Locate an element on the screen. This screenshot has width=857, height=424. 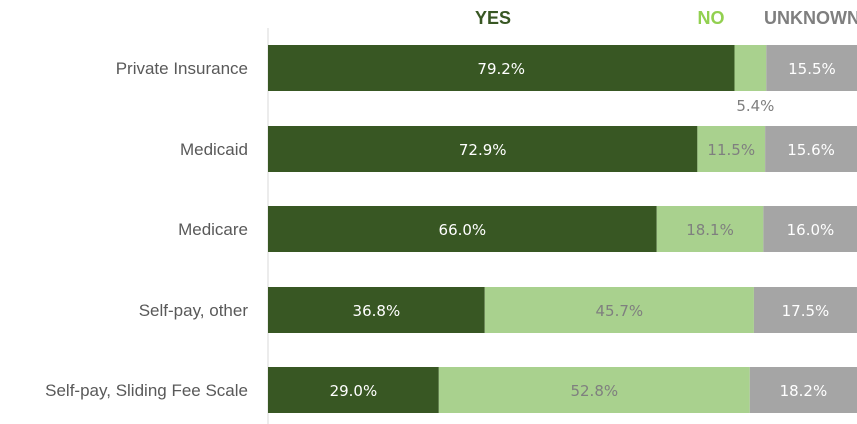
data-label-yes: 36.8% is located at coordinates (377, 311).